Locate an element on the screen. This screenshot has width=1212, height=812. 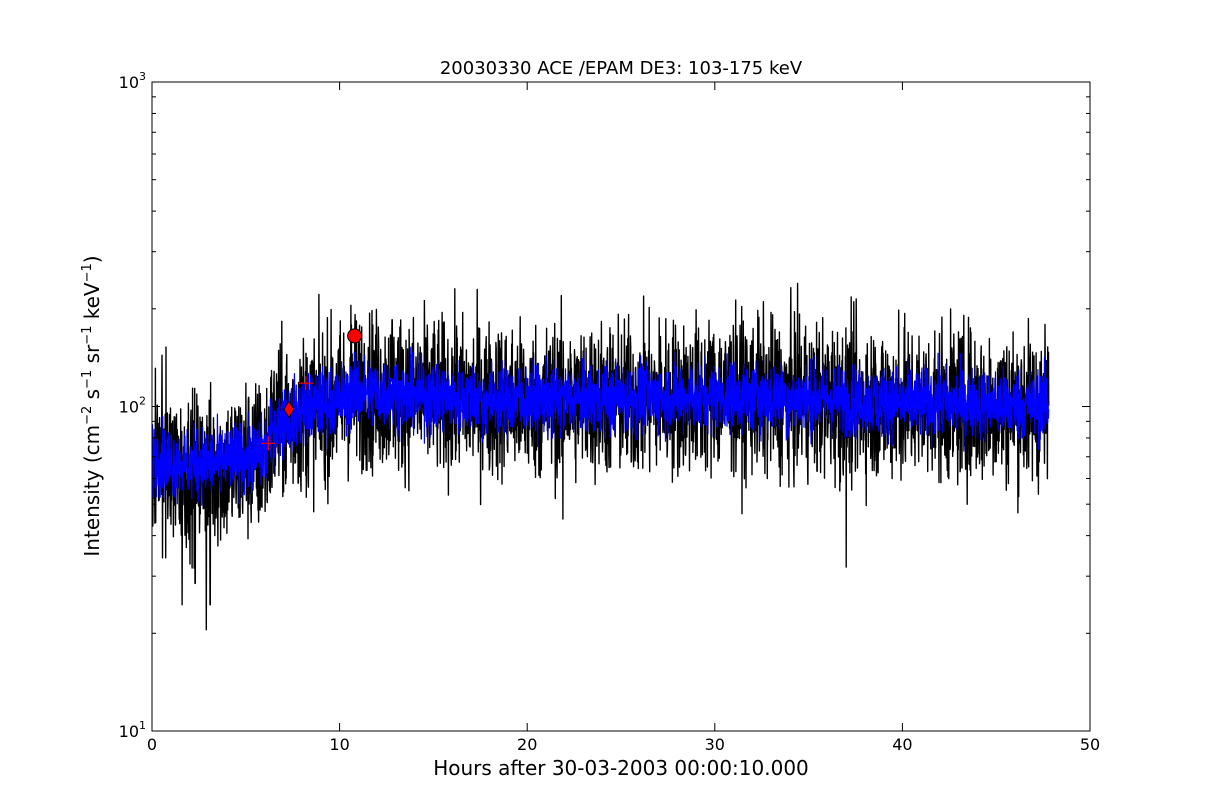
x-tick-label: 50 is located at coordinates (1090, 744).